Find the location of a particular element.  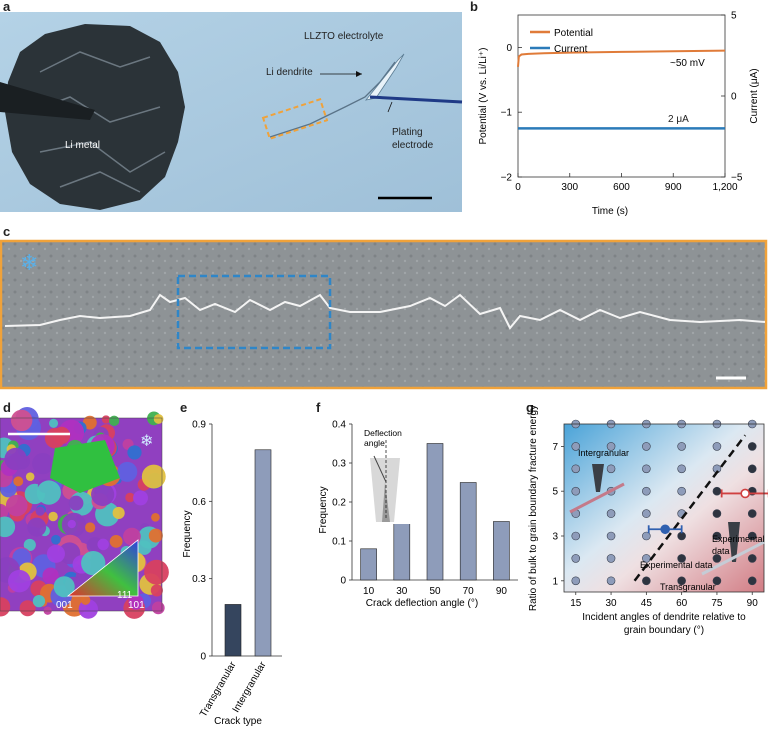

crack-line is located at coordinates (385, 311).